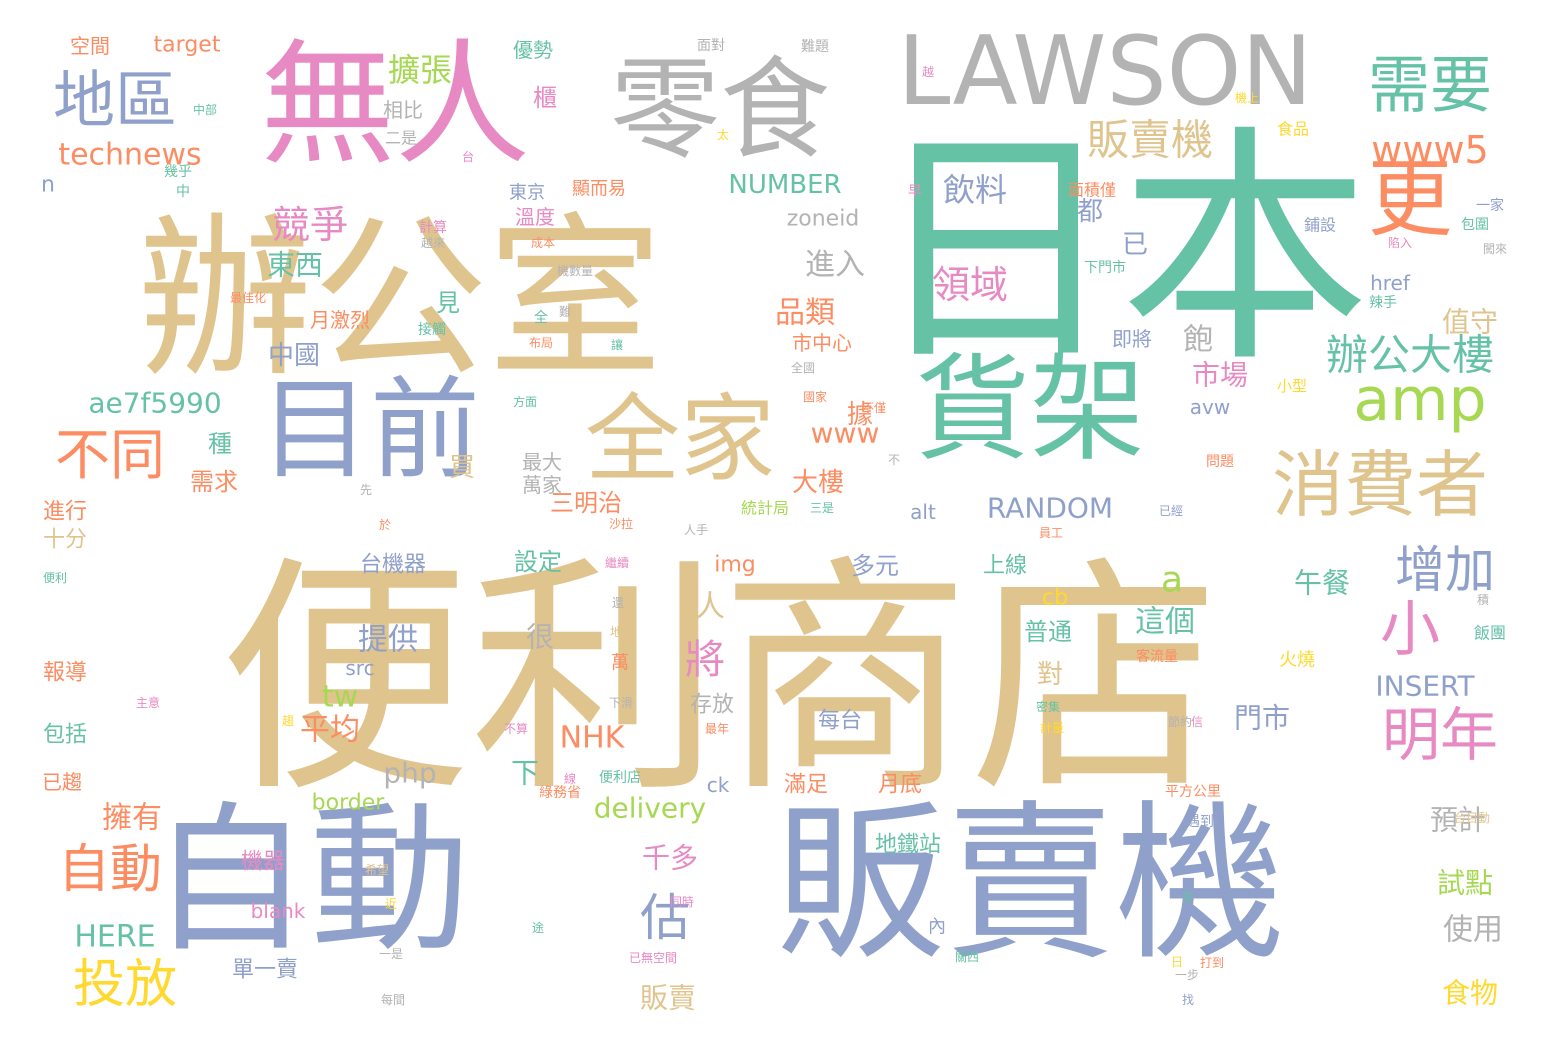  What do you see at coordinates (265, 970) in the screenshot?
I see `word: 單一賣` at bounding box center [265, 970].